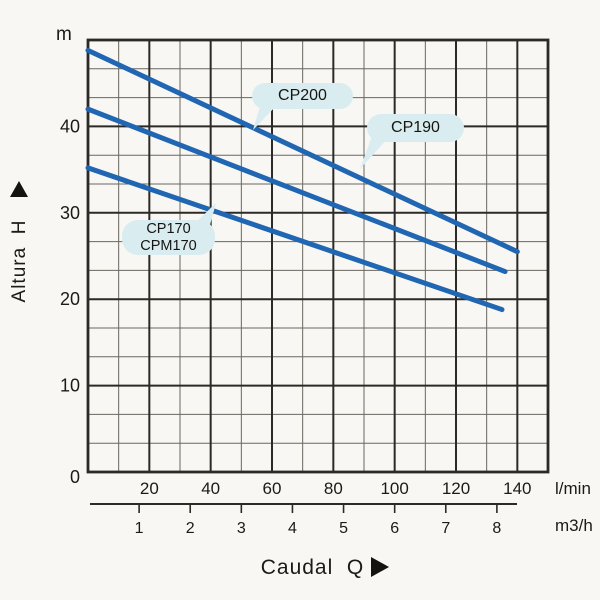 This screenshot has height=600, width=600. I want to click on callout-cp170-cpm170: CP170 CPM170, so click(168, 237).